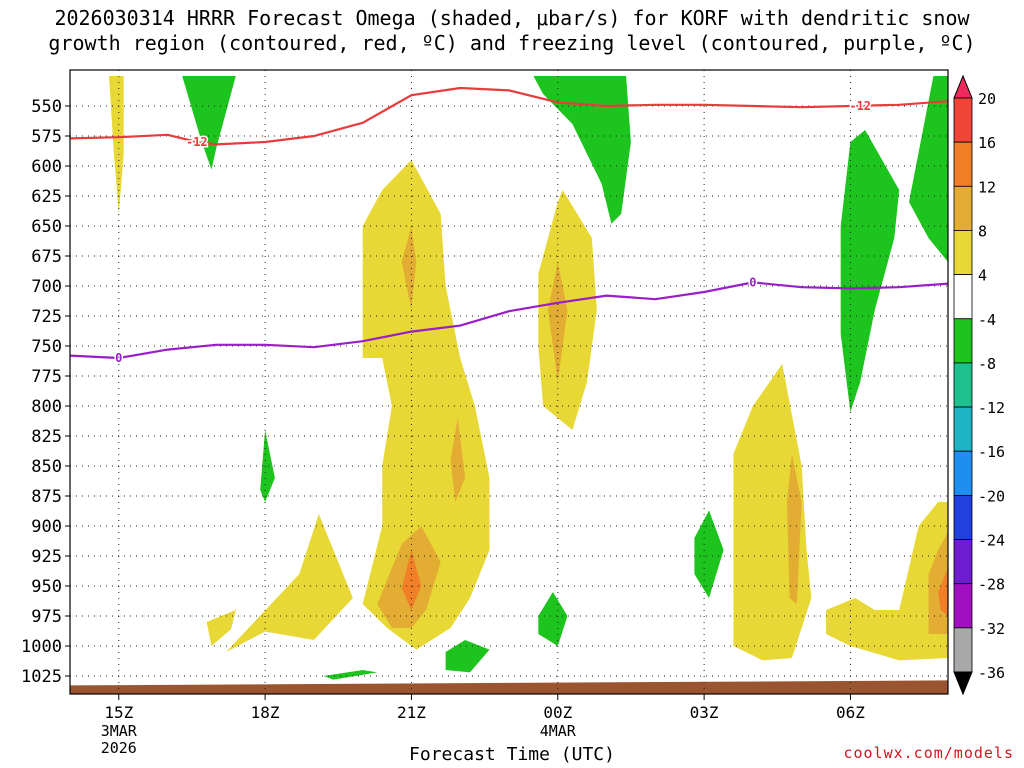  I want to click on colorbar-bottom-triangle, so click(963, 683).